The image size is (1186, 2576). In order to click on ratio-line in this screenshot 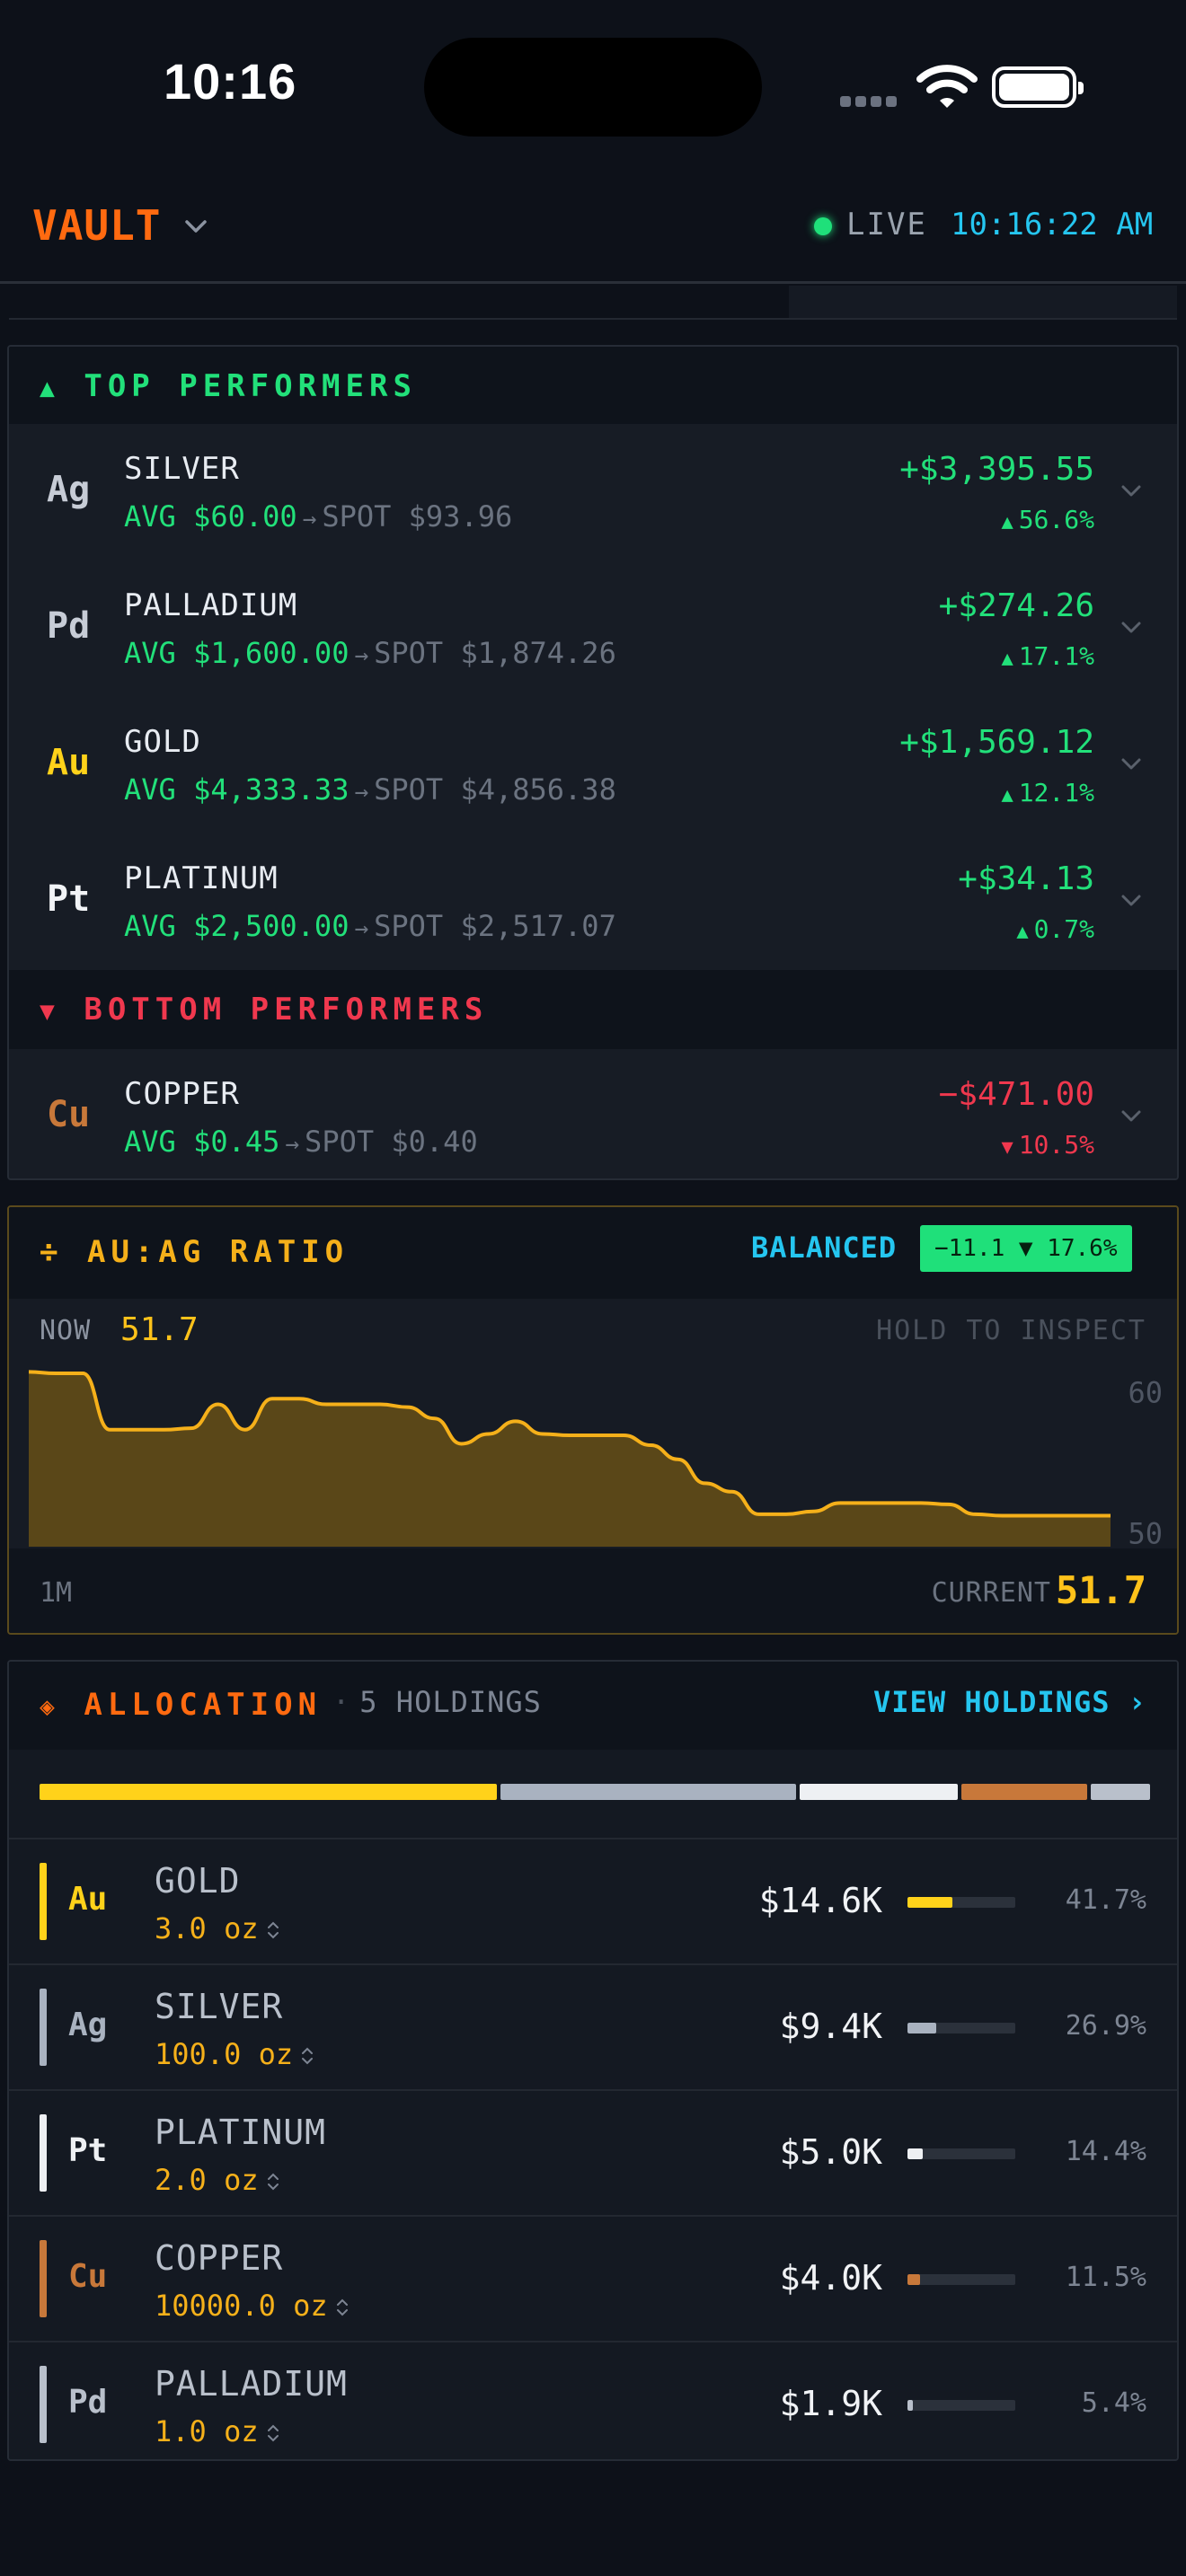, I will do `click(569, 1444)`.